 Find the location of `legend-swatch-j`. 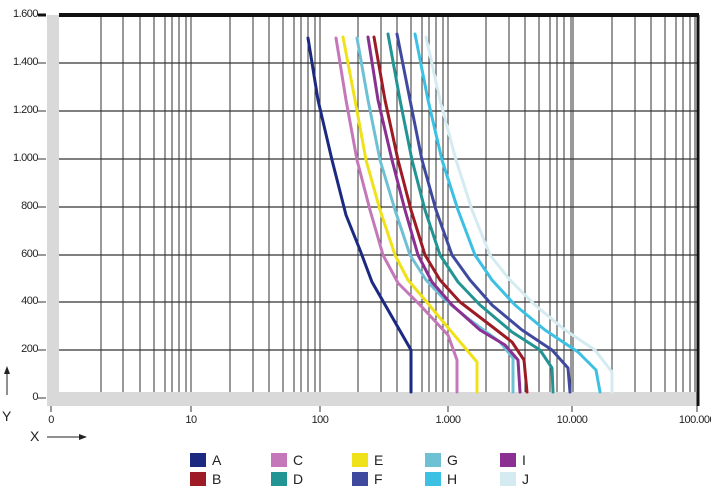

legend-swatch-j is located at coordinates (508, 479).